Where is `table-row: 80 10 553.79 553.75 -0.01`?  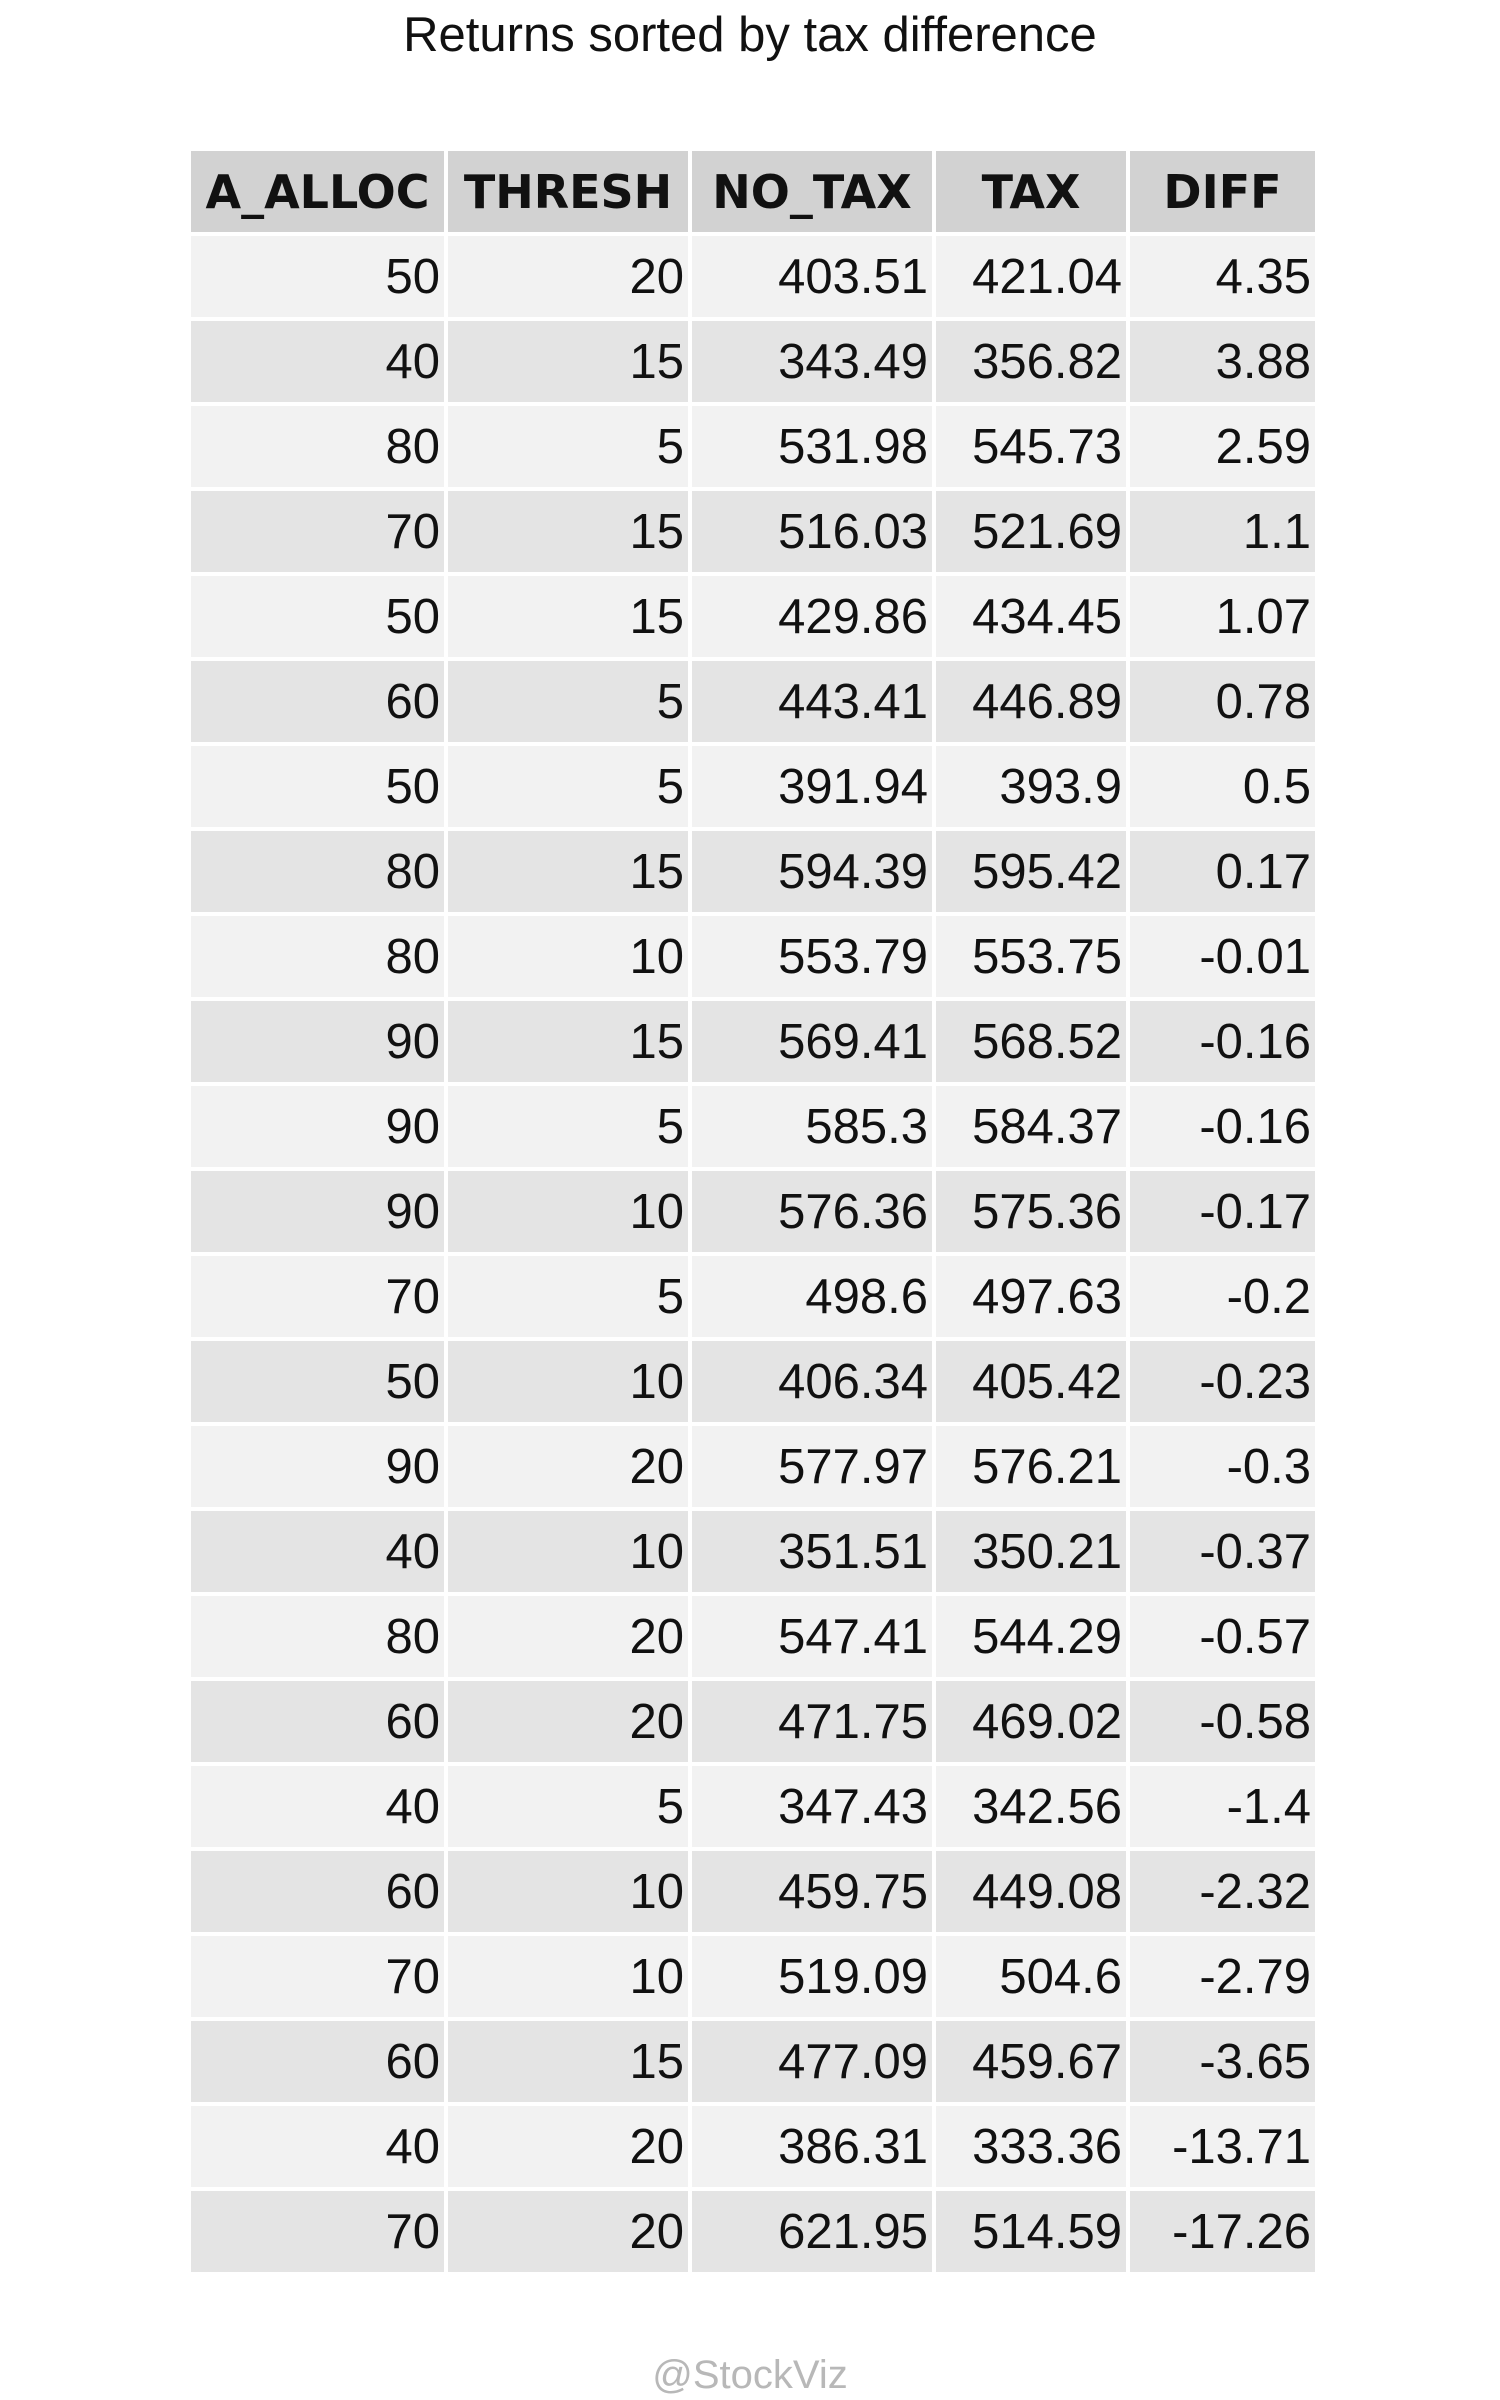 table-row: 80 10 553.79 553.75 -0.01 is located at coordinates (753, 958).